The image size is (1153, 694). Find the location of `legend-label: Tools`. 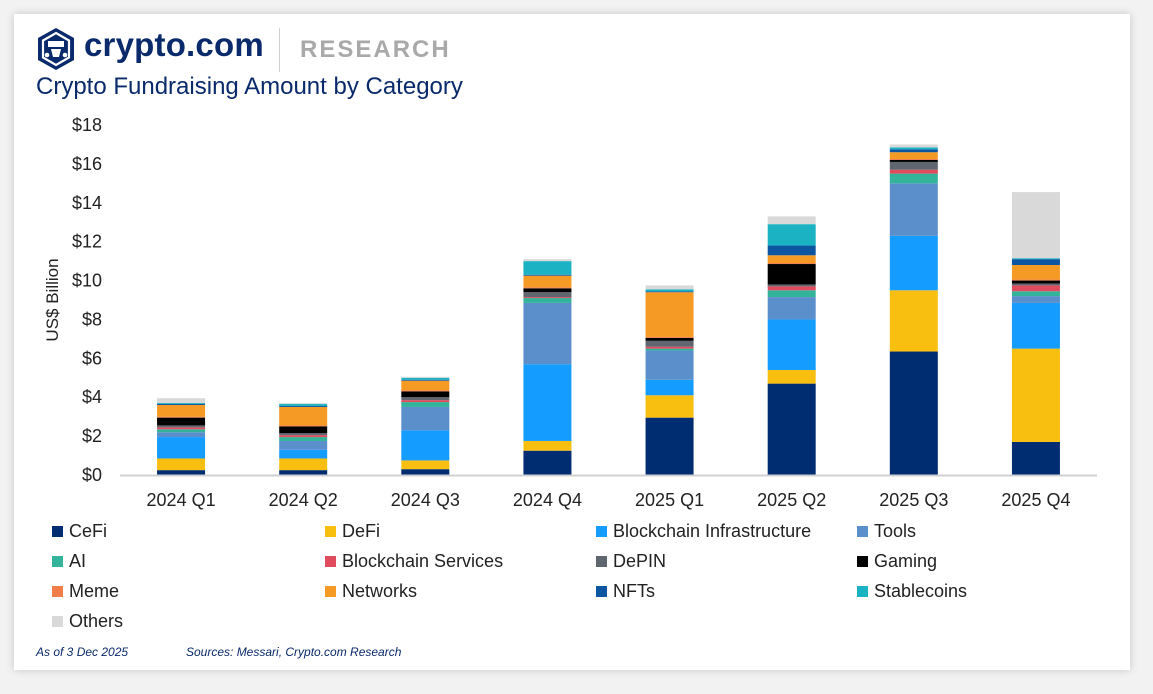

legend-label: Tools is located at coordinates (895, 531).